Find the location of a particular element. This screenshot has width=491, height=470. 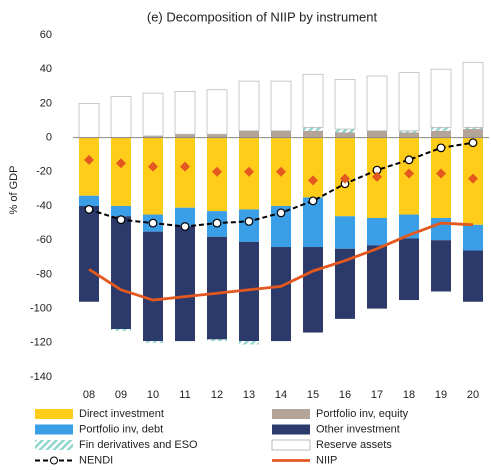

legend-label: NENDI is located at coordinates (96, 460).